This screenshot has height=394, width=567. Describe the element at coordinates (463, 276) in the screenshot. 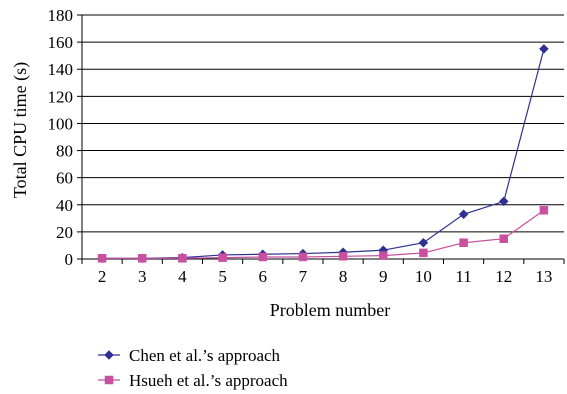

I see `x-tick-label-9: 11` at that location.